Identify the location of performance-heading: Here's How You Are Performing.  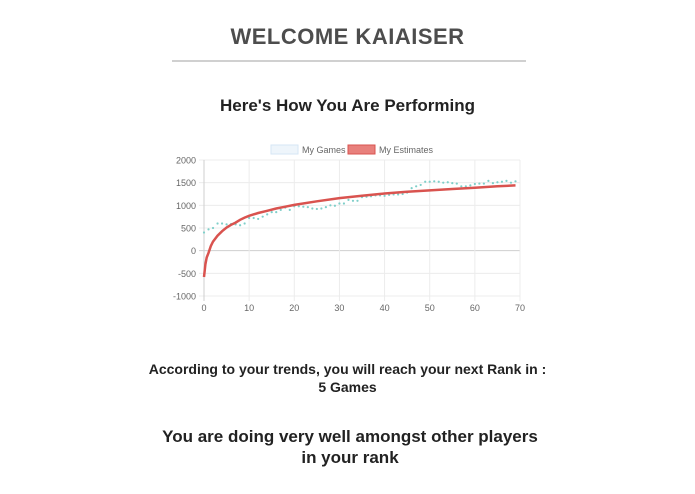
(347, 105).